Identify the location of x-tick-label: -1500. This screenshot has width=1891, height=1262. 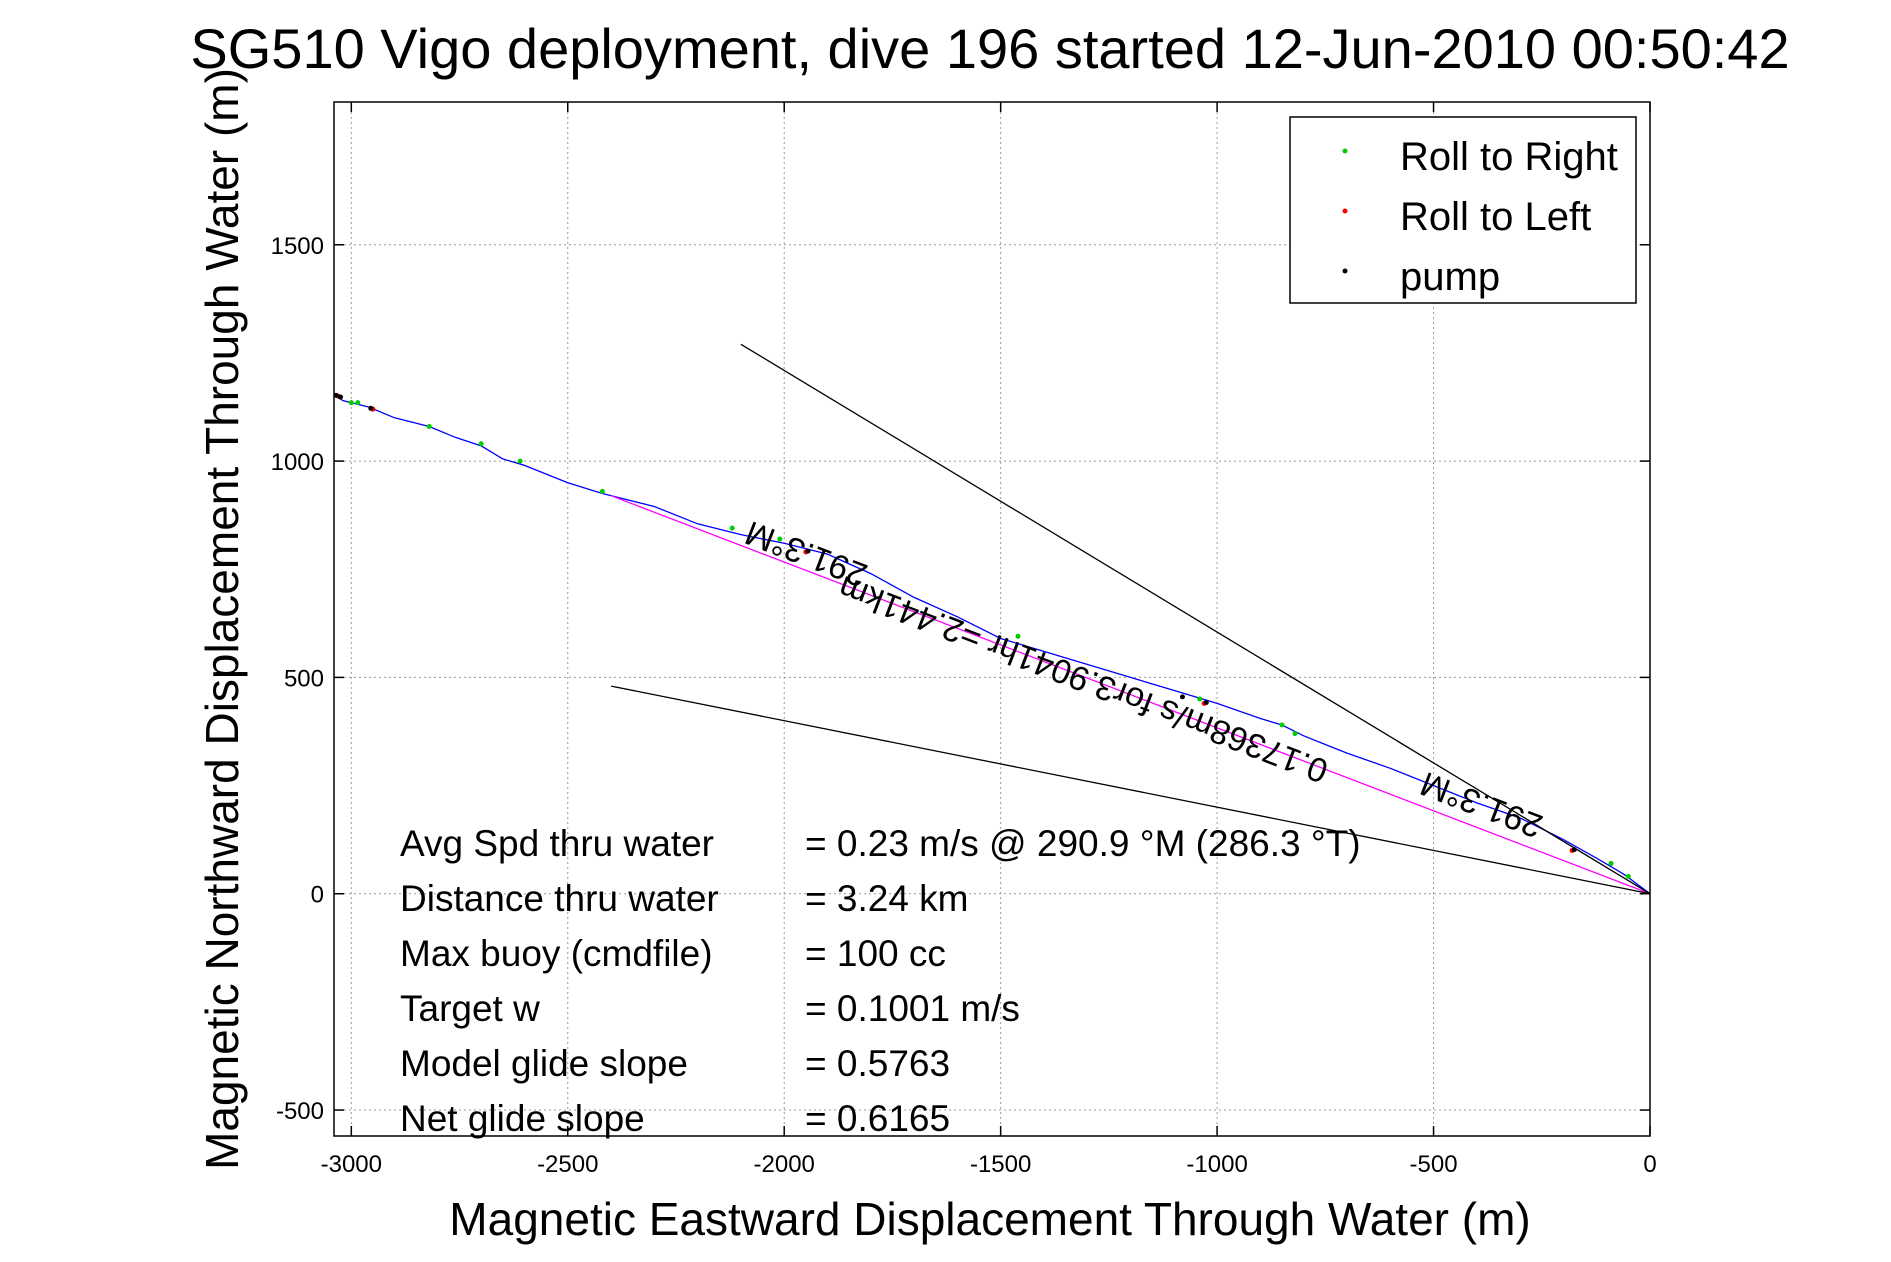
(1000, 1164).